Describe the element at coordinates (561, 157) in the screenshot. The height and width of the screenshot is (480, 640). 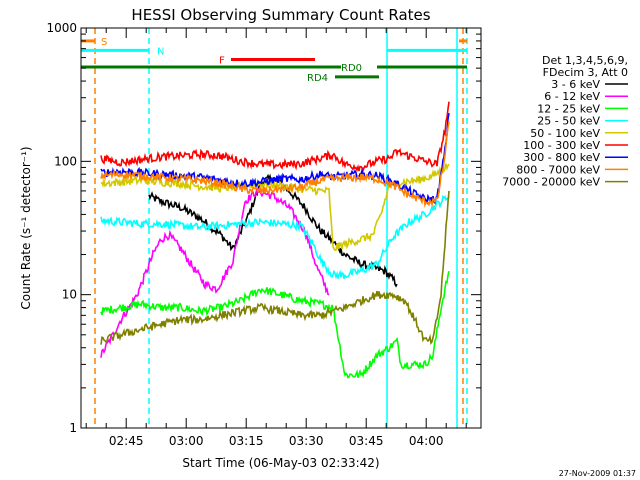
I see `legend-entry: 300 - 800 keV` at that location.